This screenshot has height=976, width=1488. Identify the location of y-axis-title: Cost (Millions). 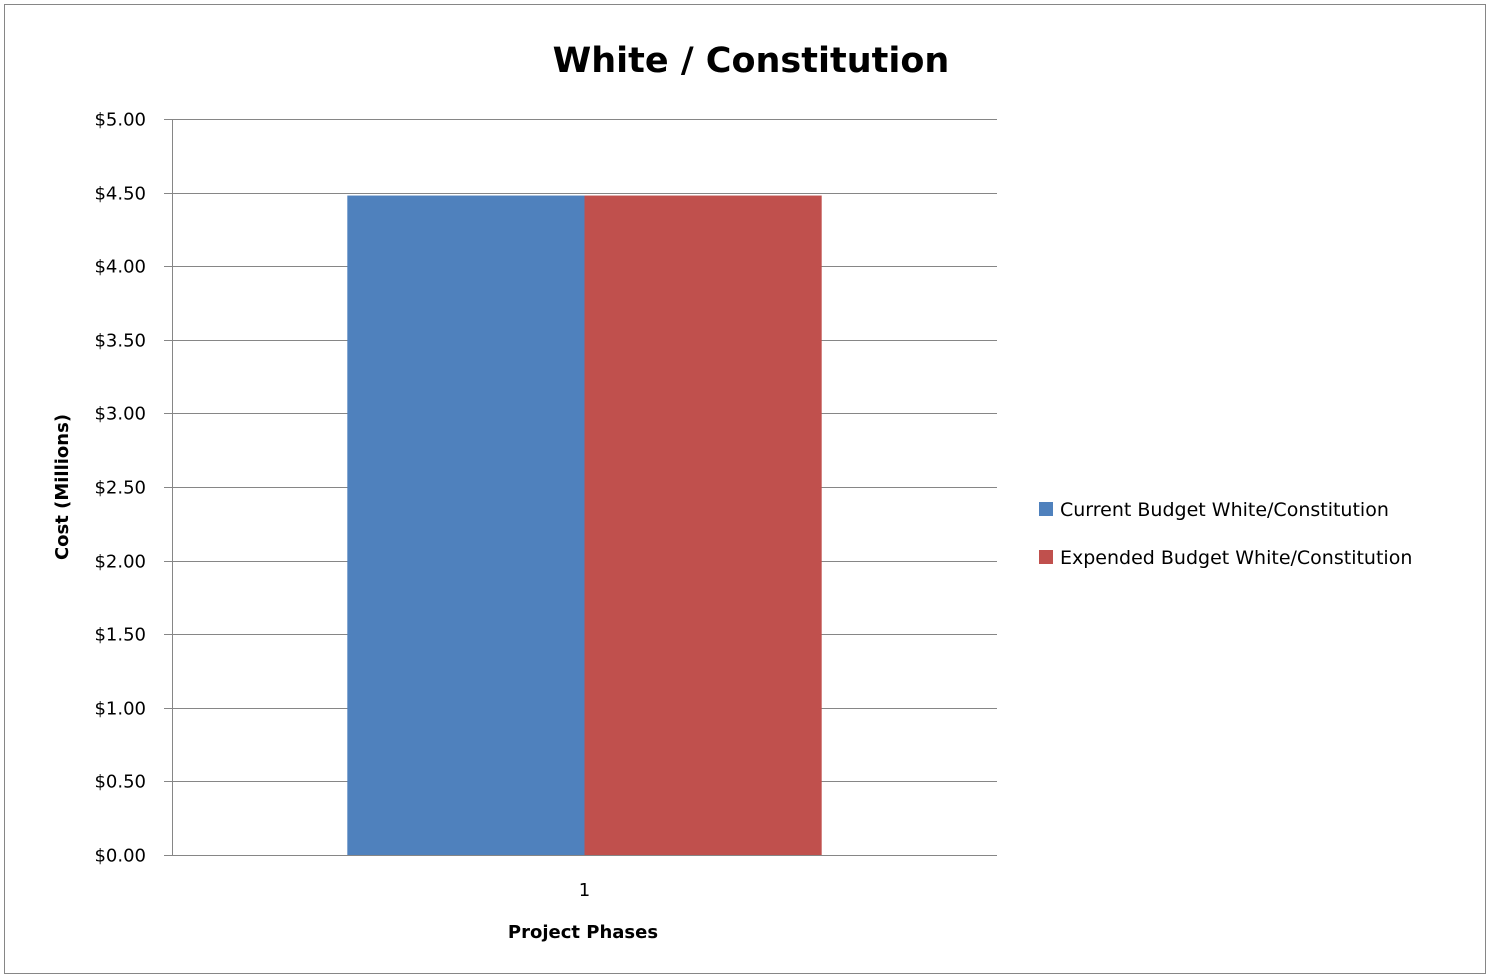
(62, 487).